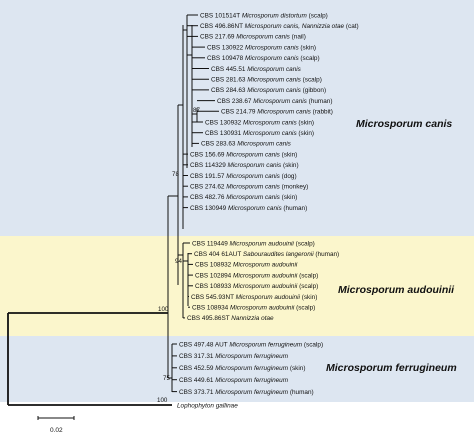 Image resolution: width=474 pixels, height=439 pixels. What do you see at coordinates (56, 430) in the screenshot?
I see `scale-bar-label: 0.02` at bounding box center [56, 430].